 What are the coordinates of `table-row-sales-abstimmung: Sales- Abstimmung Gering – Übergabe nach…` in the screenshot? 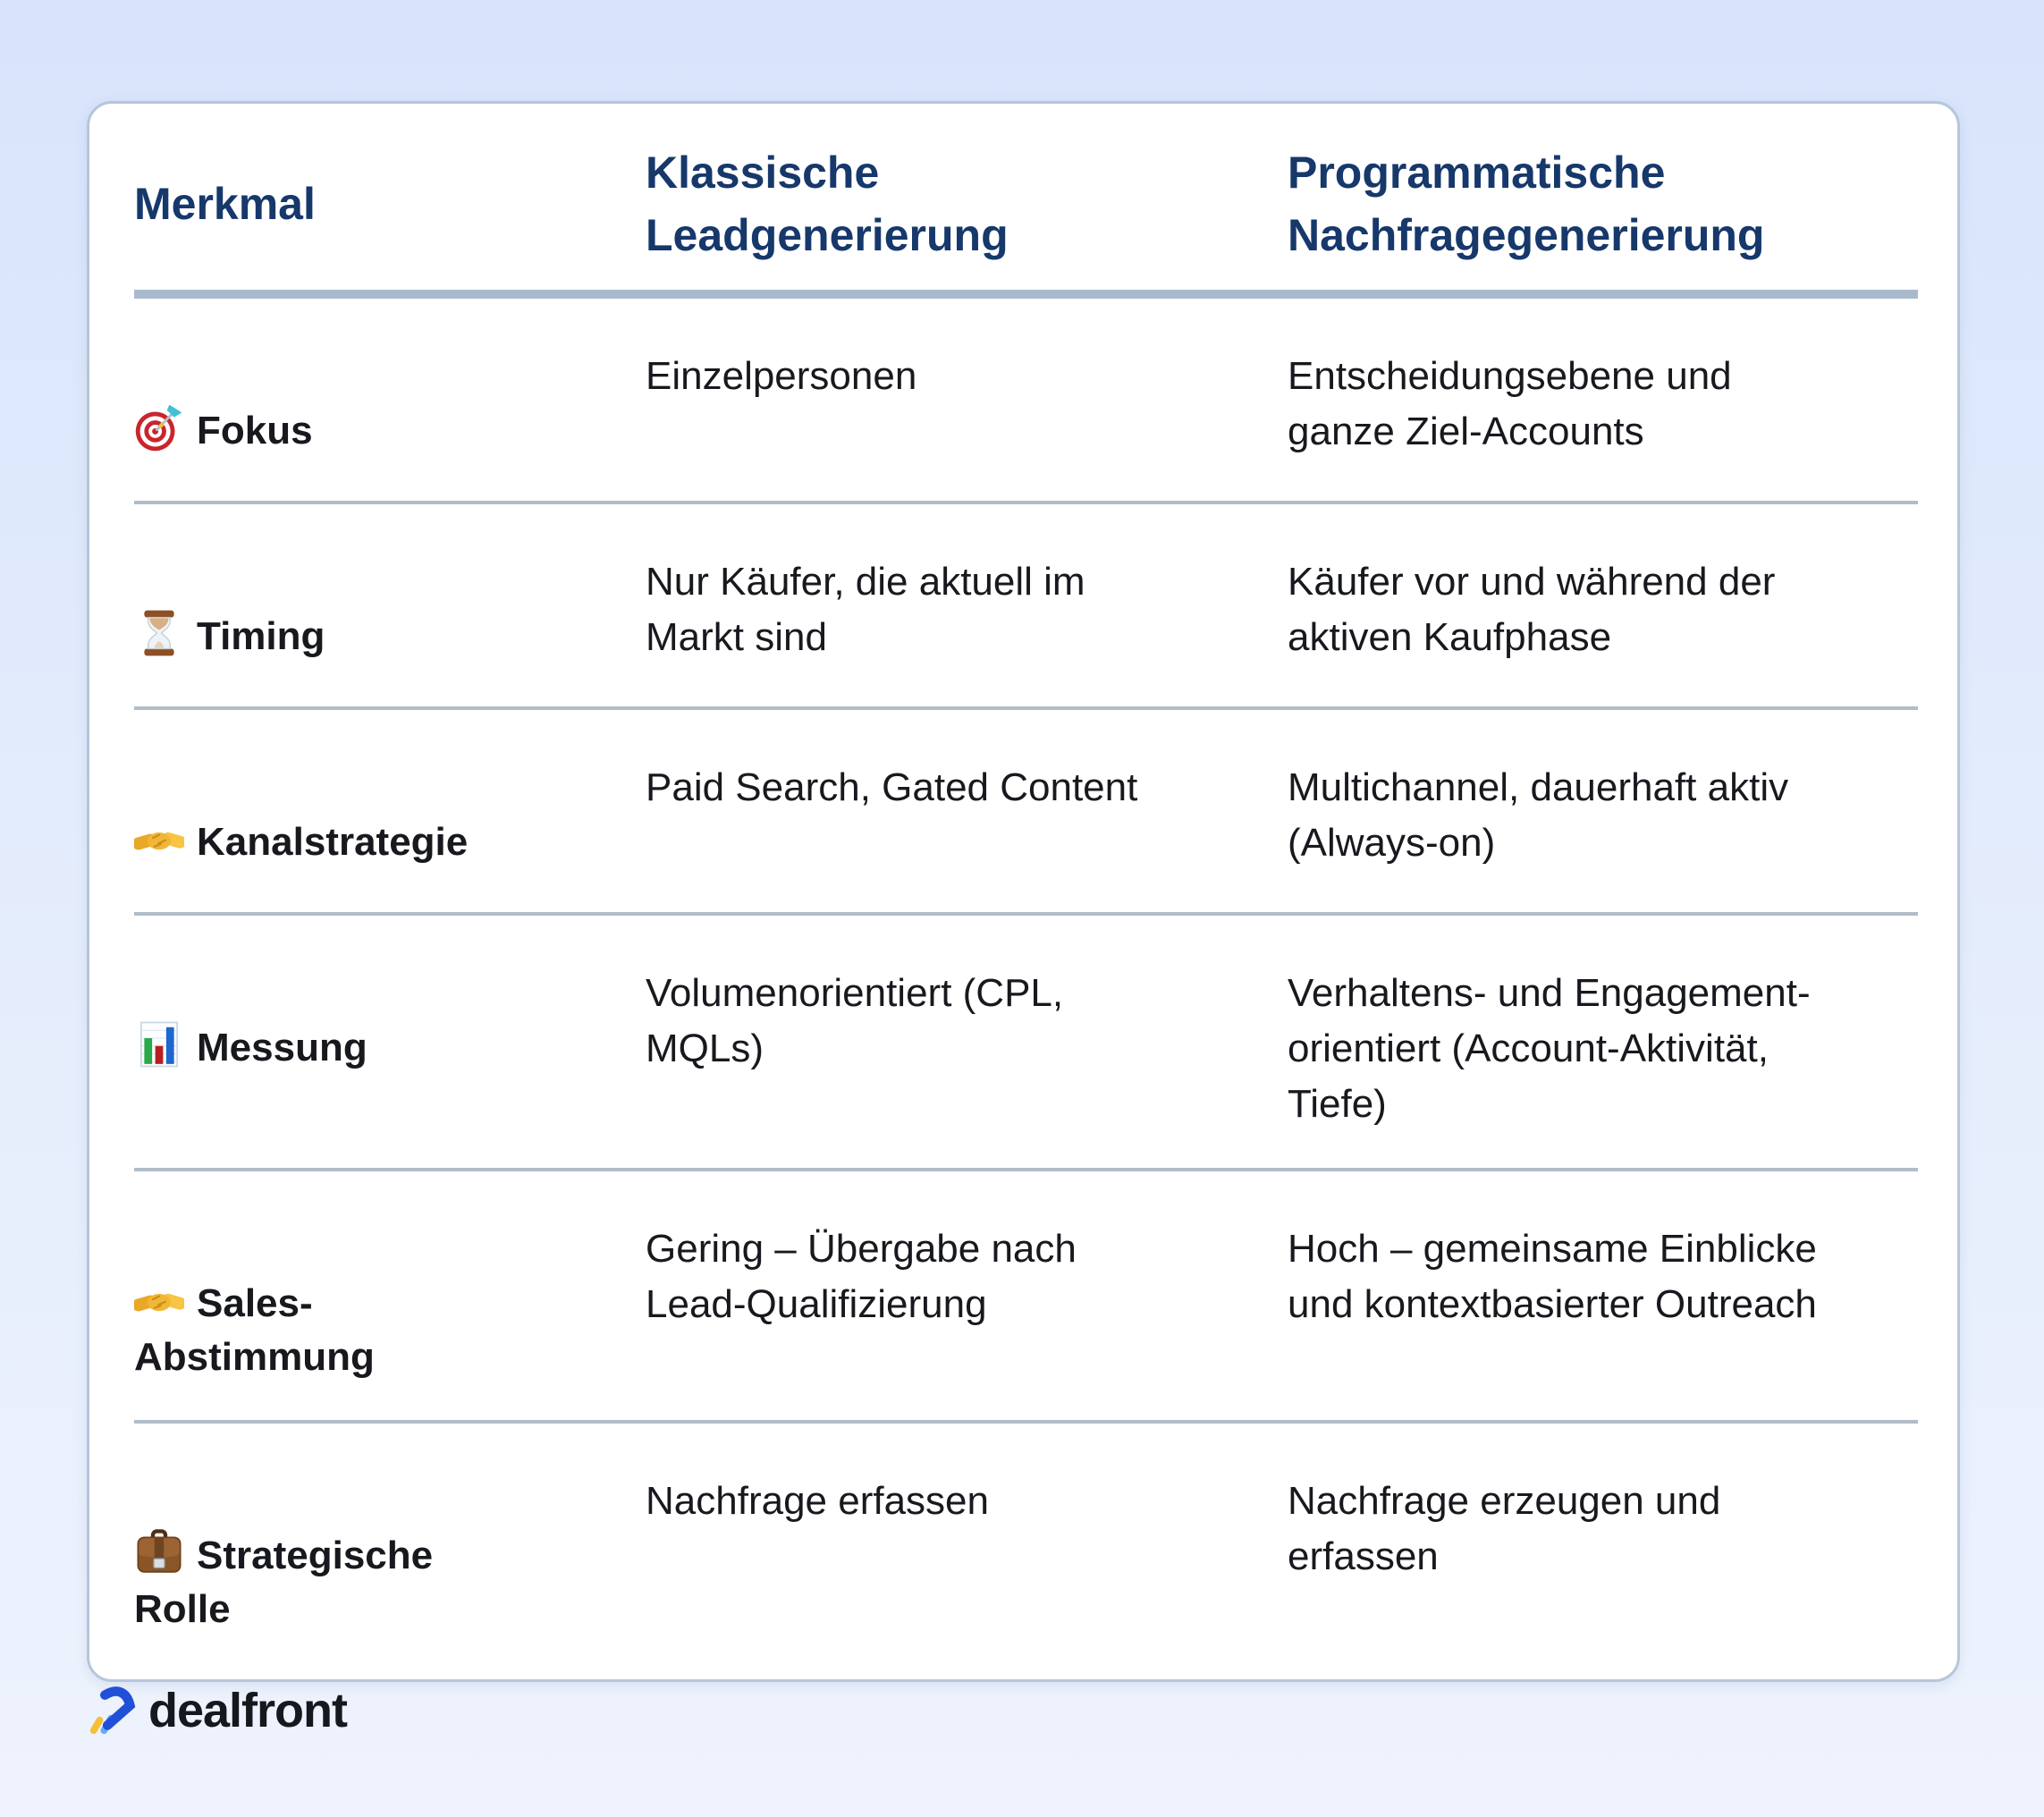 It's located at (1026, 1297).